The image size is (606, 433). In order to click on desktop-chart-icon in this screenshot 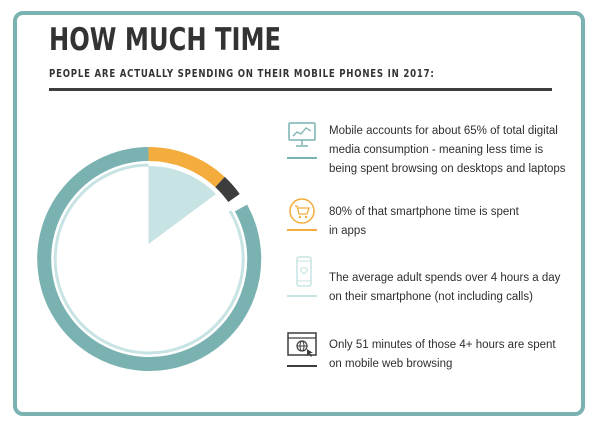, I will do `click(302, 134)`.